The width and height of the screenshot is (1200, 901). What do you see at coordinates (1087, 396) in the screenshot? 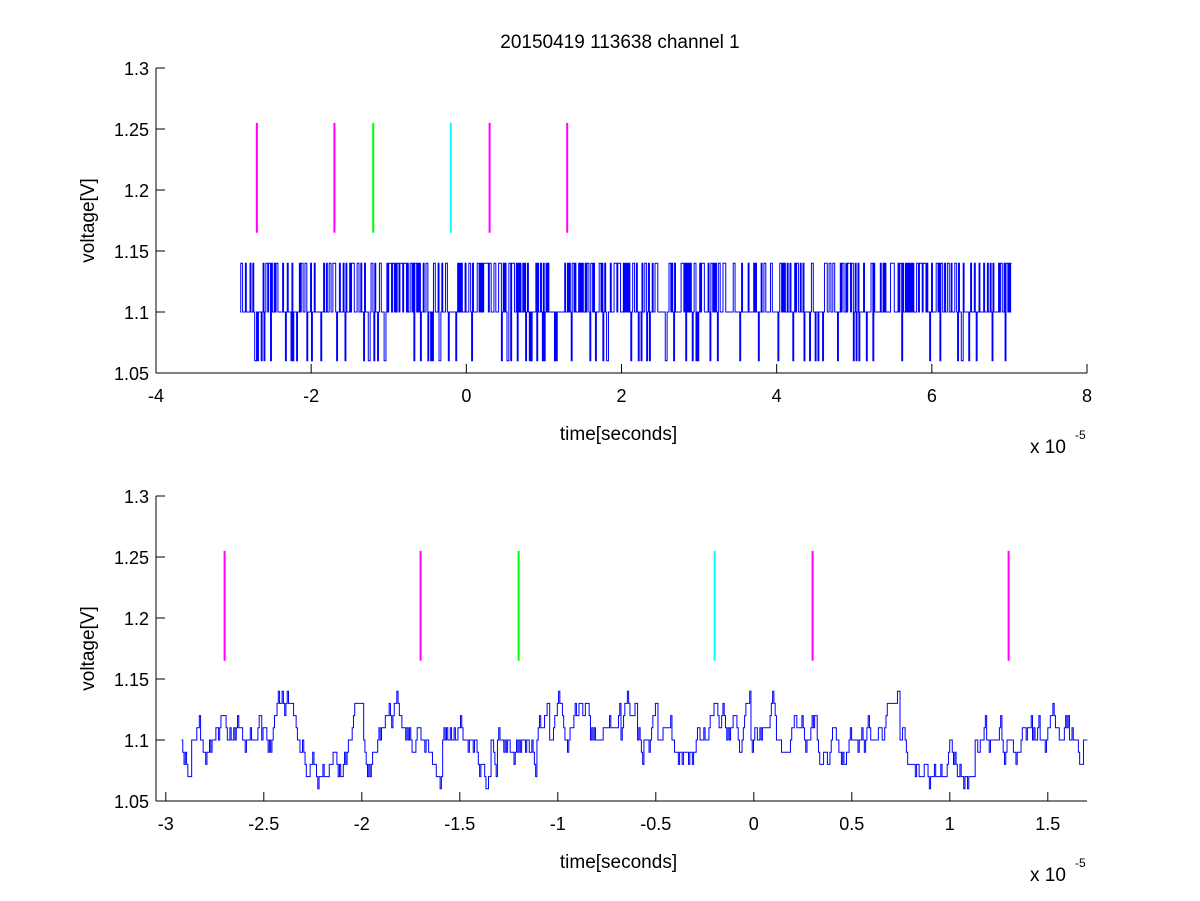
I see `x-tick-label: 8` at bounding box center [1087, 396].